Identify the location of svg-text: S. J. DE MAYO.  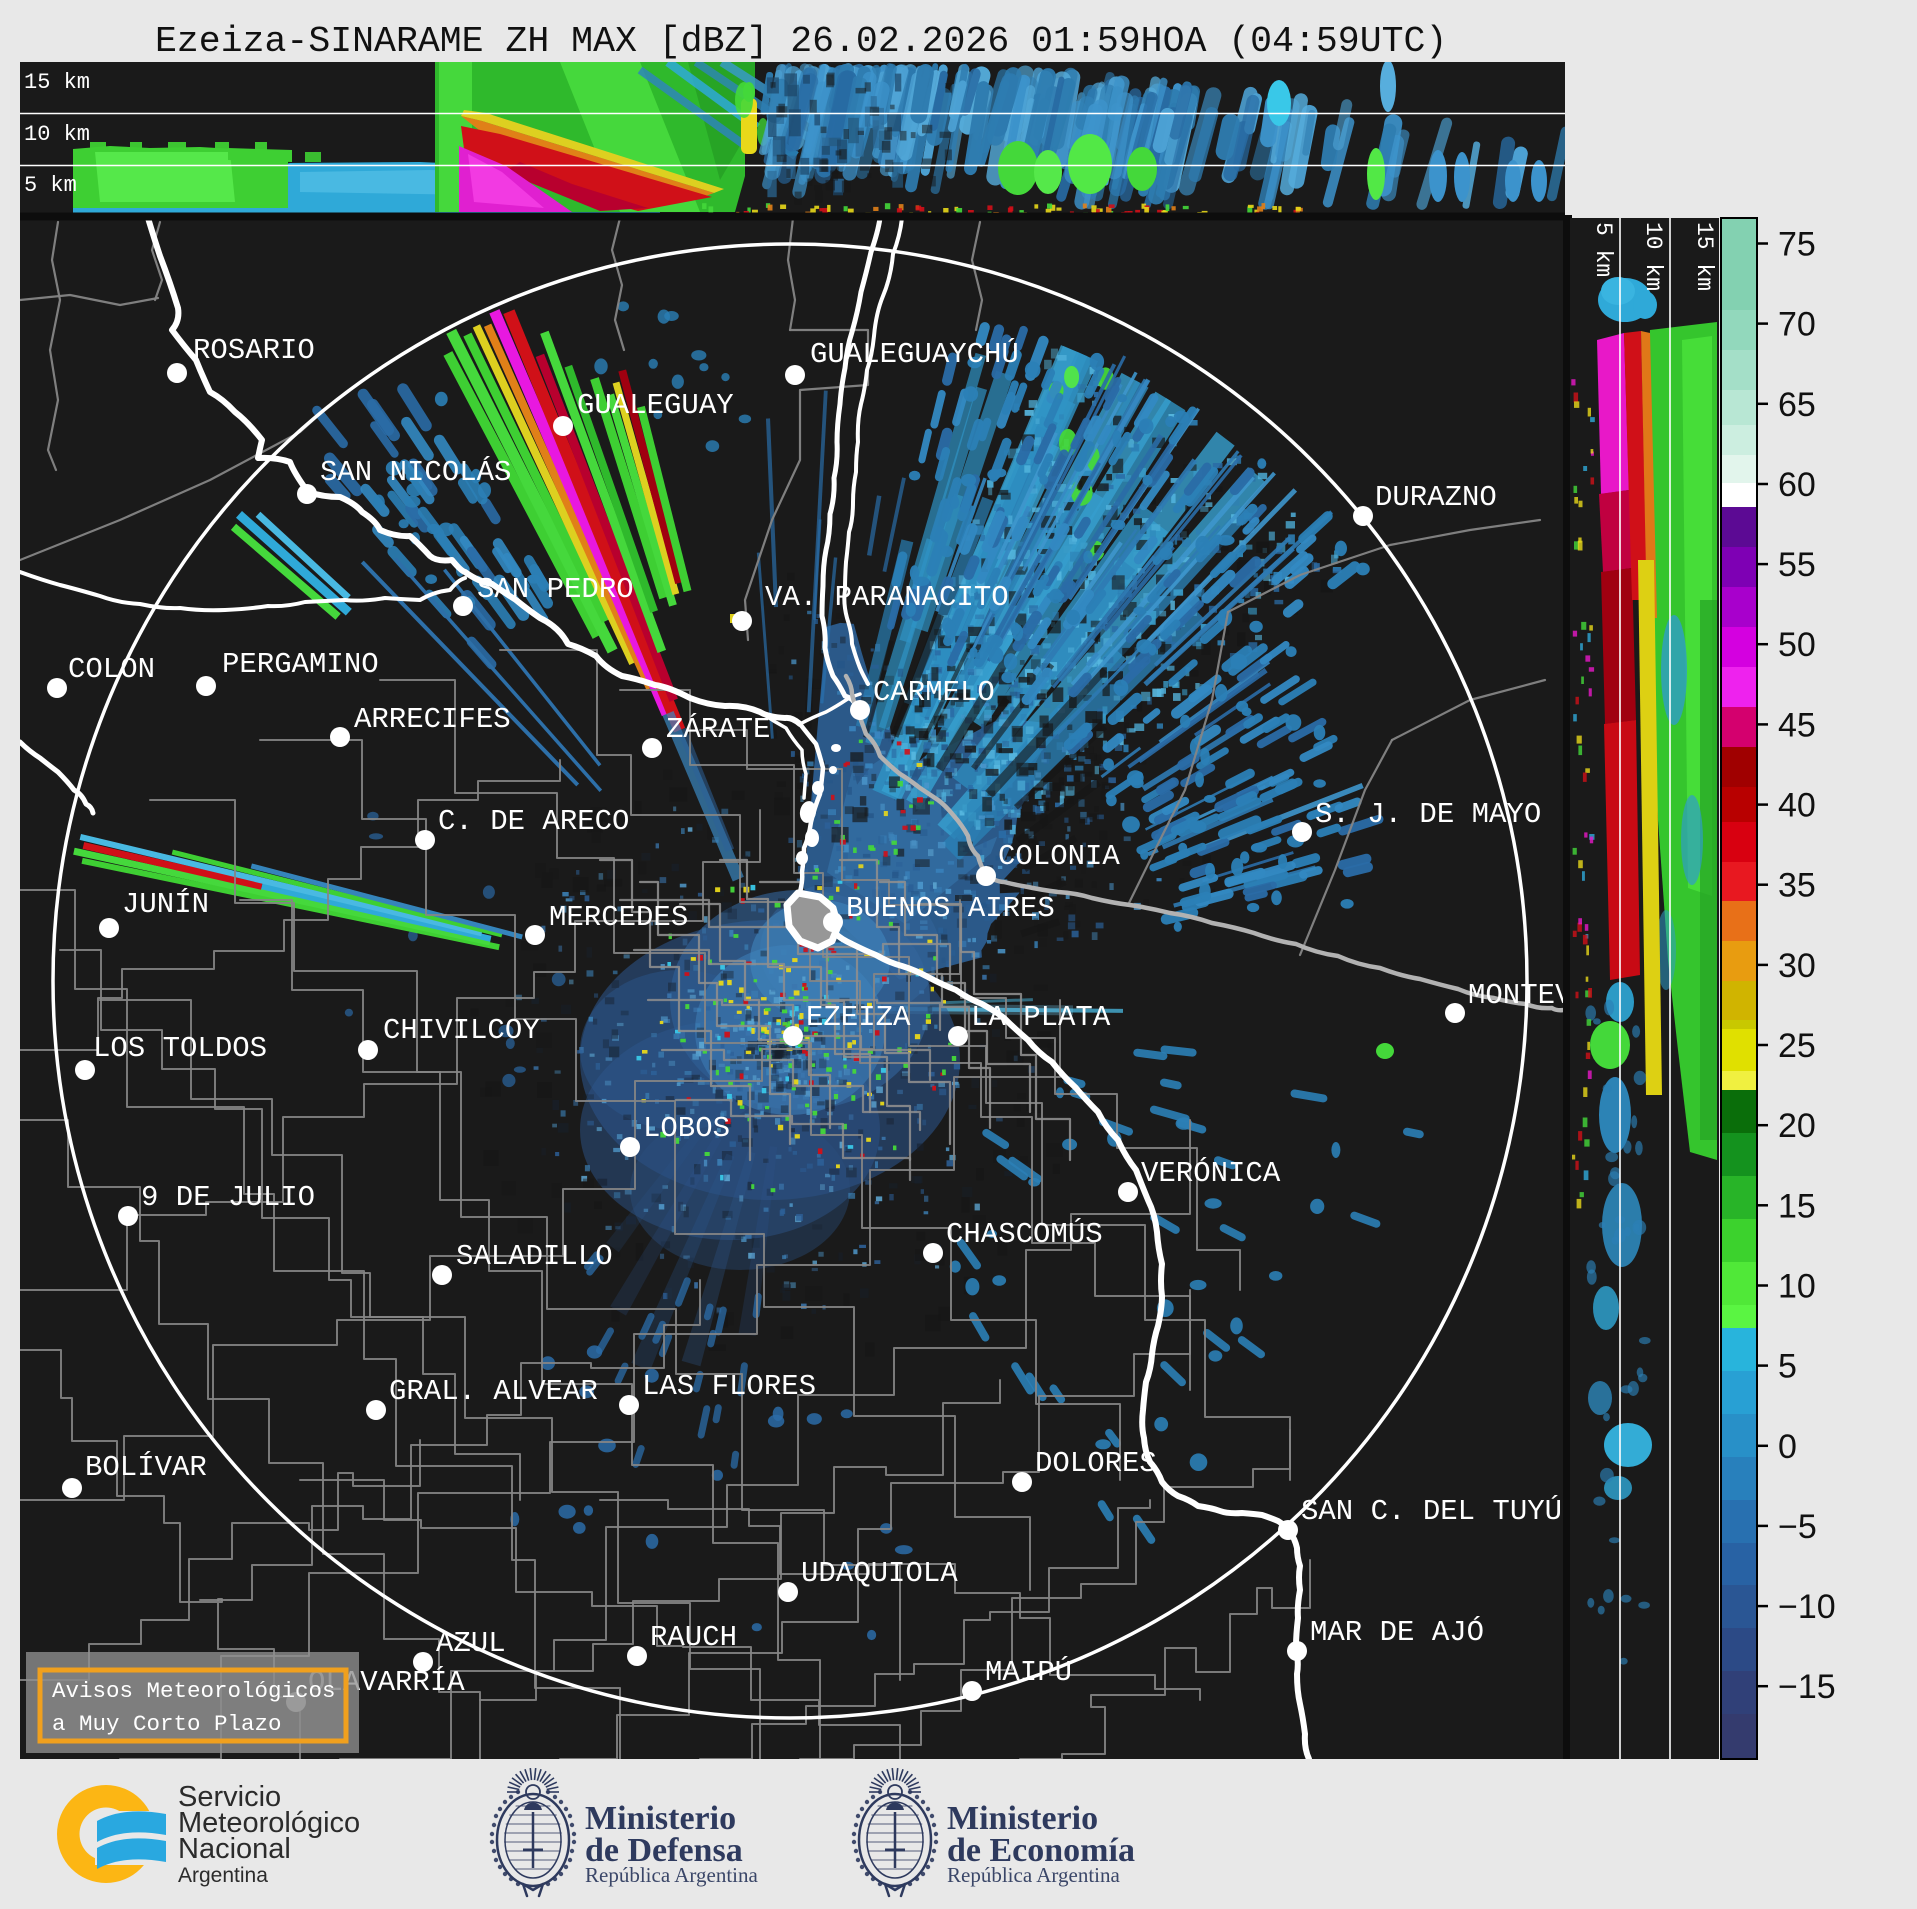
(1428, 814).